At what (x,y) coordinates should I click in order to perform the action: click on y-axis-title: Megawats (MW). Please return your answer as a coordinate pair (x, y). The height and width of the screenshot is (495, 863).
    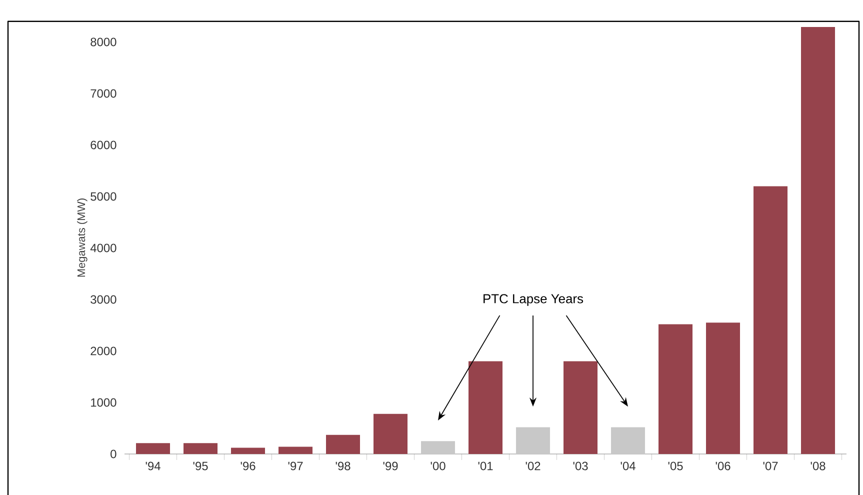
    Looking at the image, I should click on (82, 237).